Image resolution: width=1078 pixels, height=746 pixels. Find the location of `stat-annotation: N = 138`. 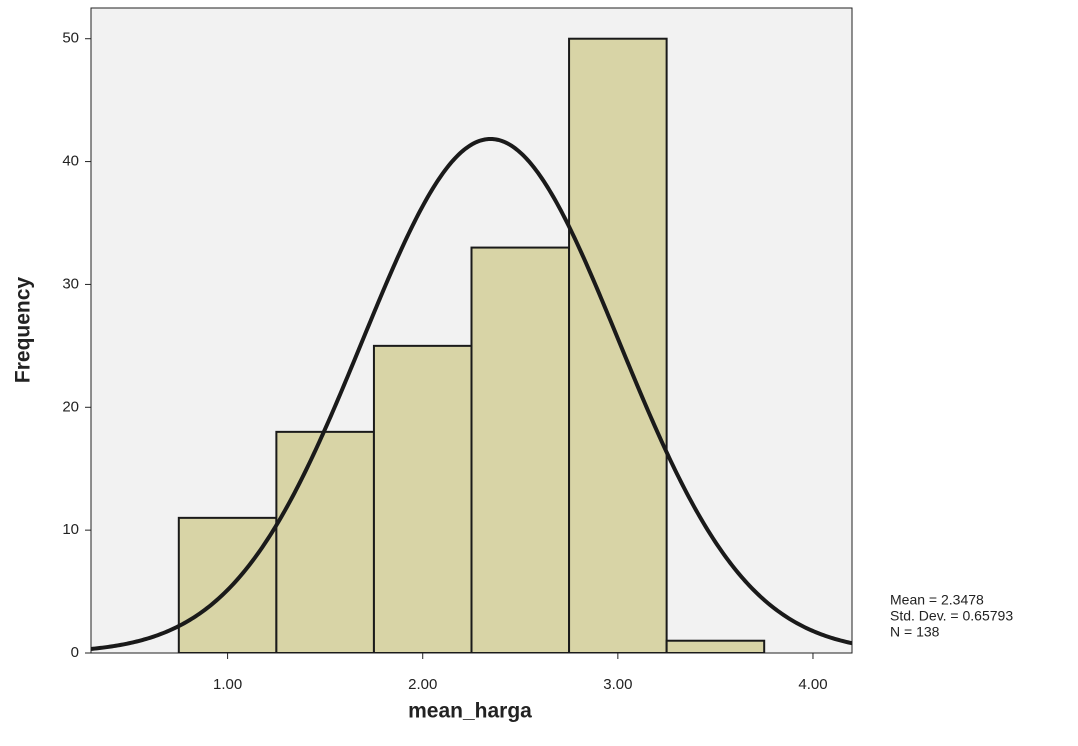

stat-annotation: N = 138 is located at coordinates (915, 632).